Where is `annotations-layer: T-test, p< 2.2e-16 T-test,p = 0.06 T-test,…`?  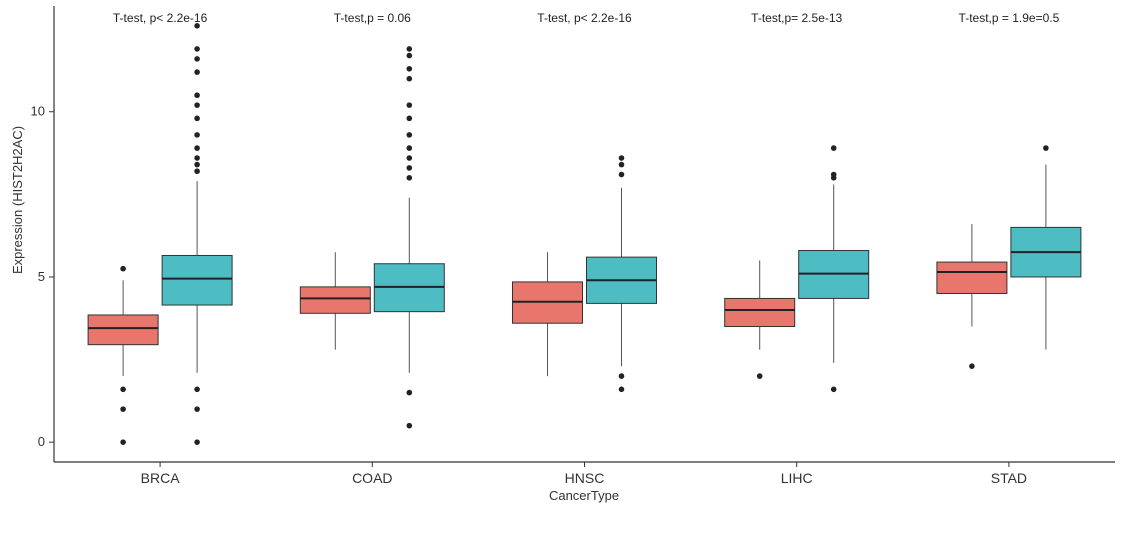
annotations-layer: T-test, p< 2.2e-16 T-test,p = 0.06 T-test,… is located at coordinates (586, 18).